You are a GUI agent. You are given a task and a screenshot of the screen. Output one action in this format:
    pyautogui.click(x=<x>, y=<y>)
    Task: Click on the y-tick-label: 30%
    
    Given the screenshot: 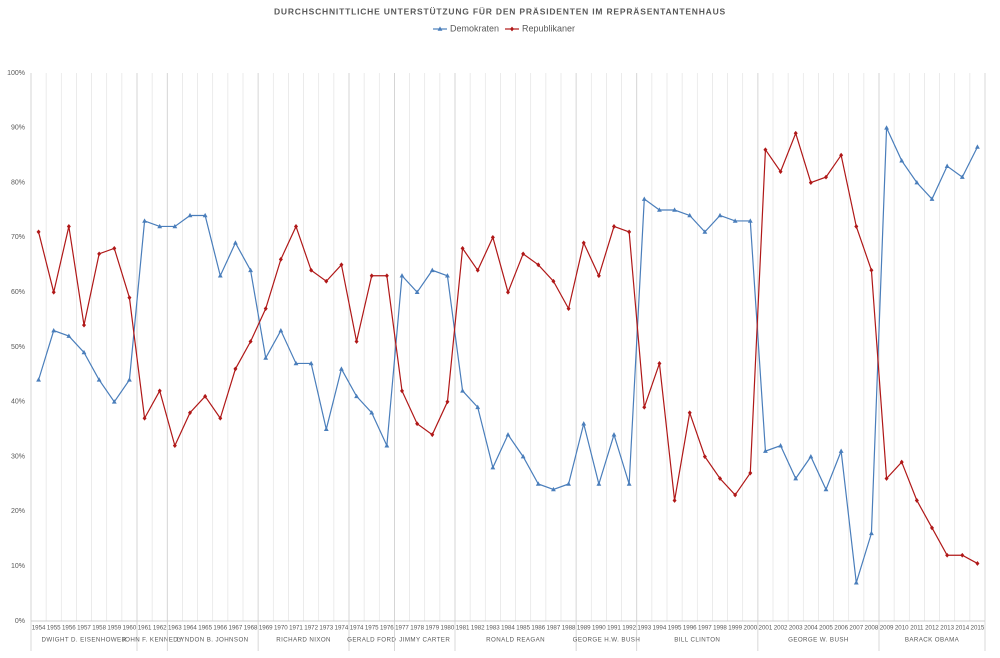 What is the action you would take?
    pyautogui.click(x=18, y=456)
    